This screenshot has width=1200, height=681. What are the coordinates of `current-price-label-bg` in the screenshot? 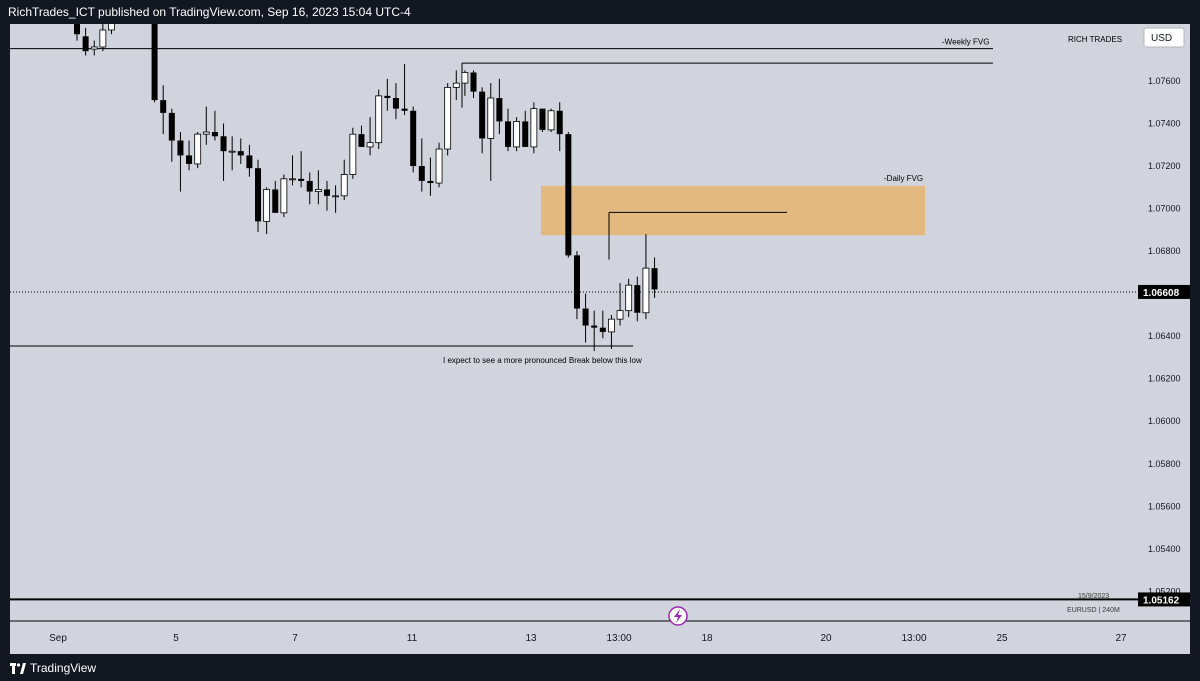 It's located at (1164, 291).